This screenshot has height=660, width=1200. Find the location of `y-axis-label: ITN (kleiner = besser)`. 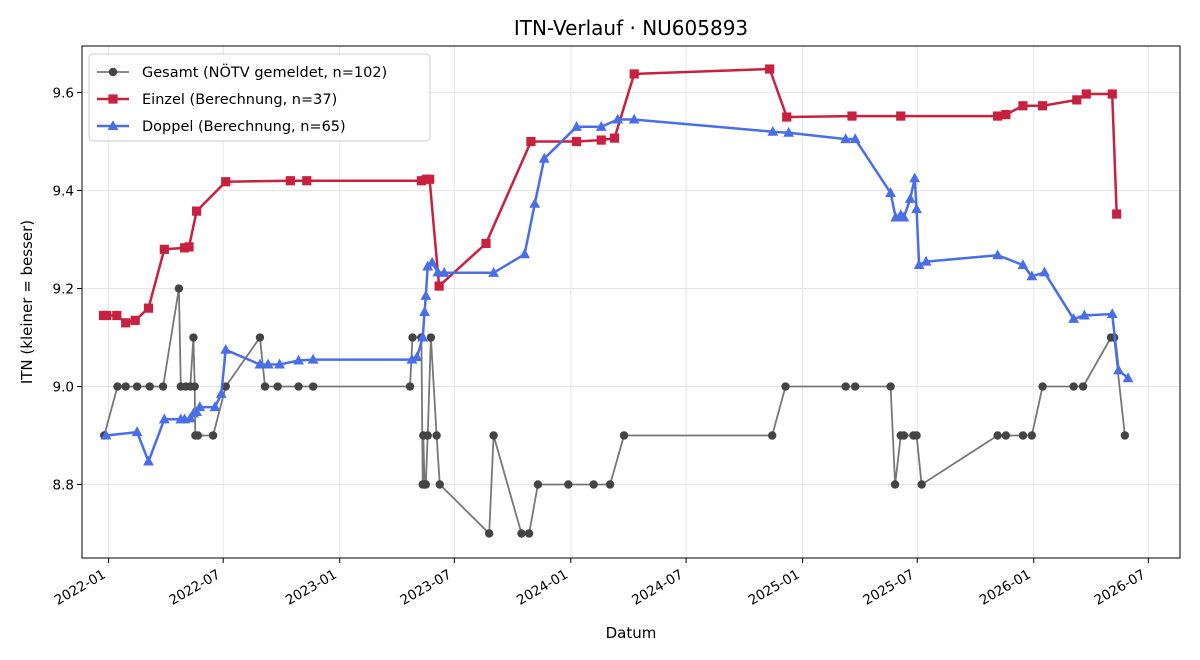

y-axis-label: ITN (kleiner = besser) is located at coordinates (27, 302).